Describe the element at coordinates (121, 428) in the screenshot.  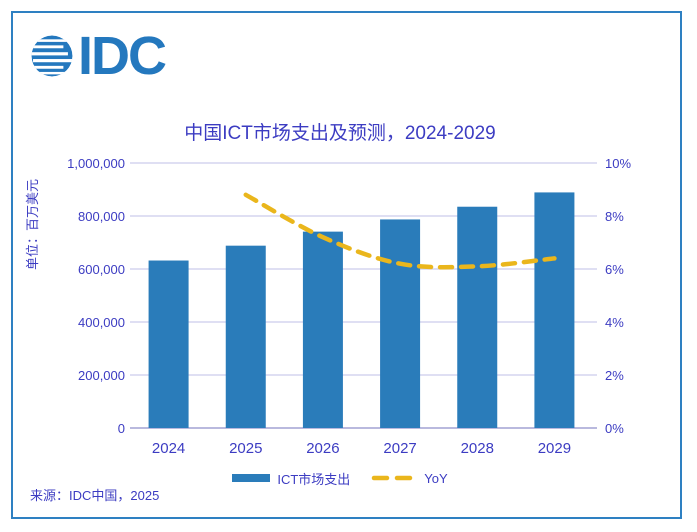
I see `left-axis-tick: 0` at that location.